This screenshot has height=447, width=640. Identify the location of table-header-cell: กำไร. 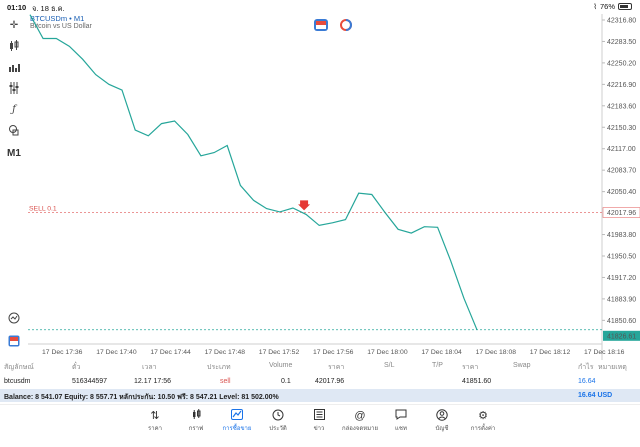
(586, 367).